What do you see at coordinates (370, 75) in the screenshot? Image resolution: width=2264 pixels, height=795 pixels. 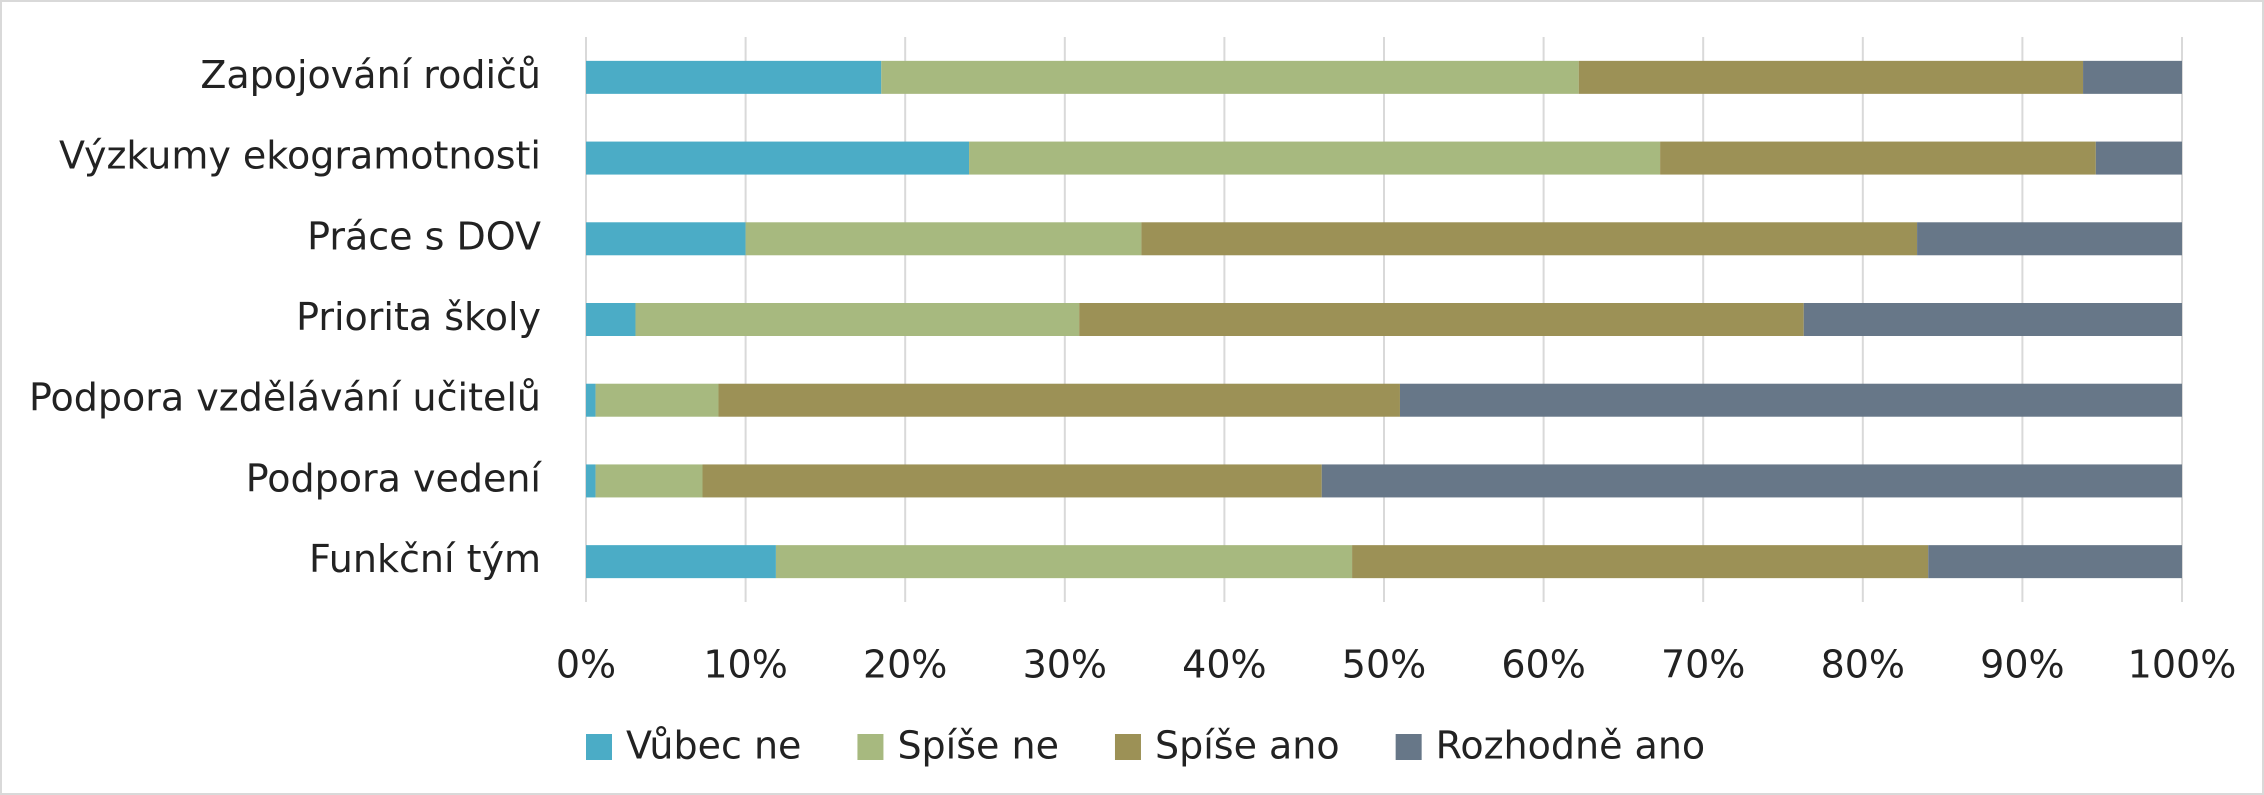 I see `y-tick-label: Zapojování rodičů` at bounding box center [370, 75].